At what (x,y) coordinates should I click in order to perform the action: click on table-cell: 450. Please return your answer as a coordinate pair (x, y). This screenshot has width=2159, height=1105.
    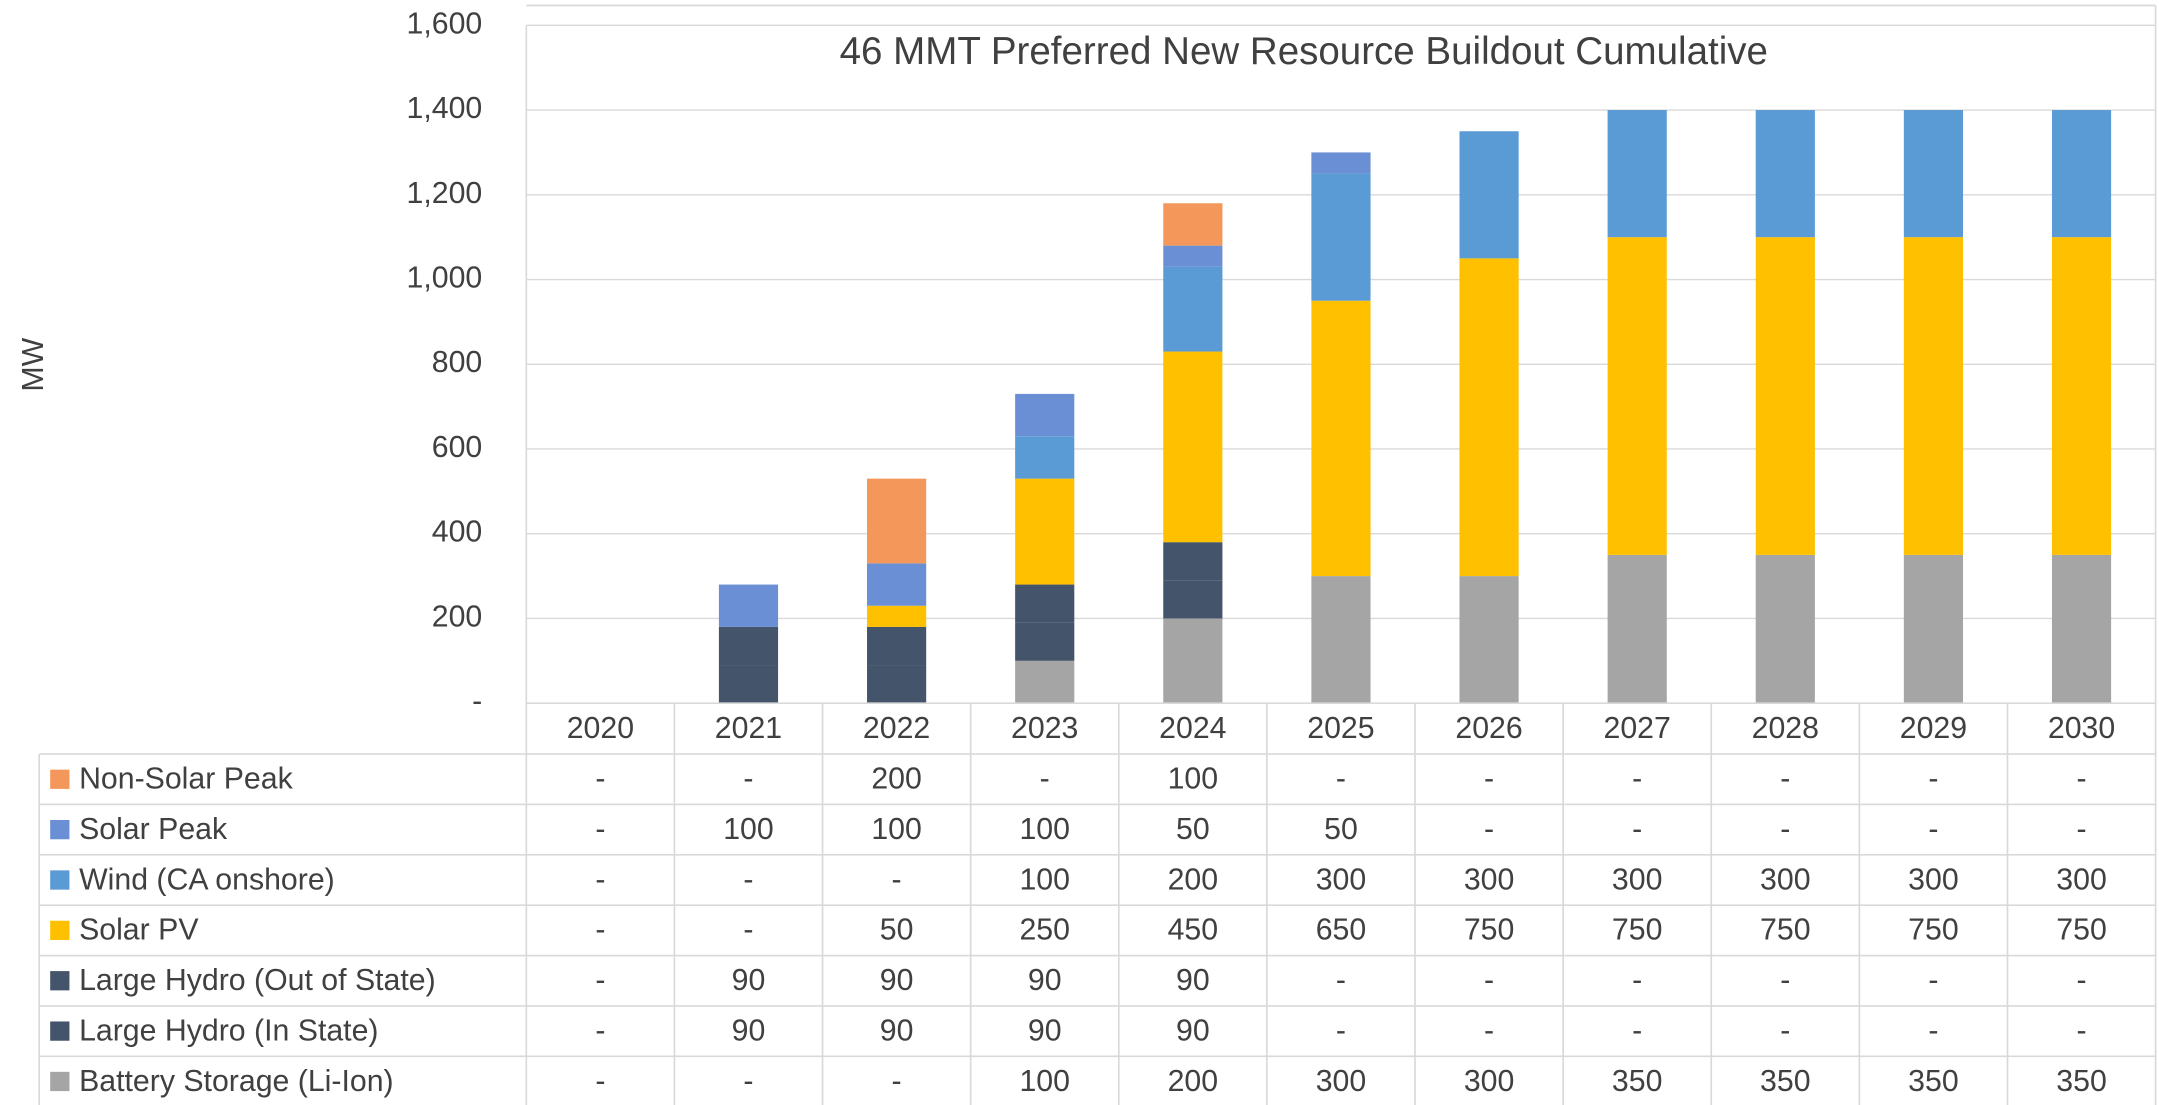
    Looking at the image, I should click on (1193, 930).